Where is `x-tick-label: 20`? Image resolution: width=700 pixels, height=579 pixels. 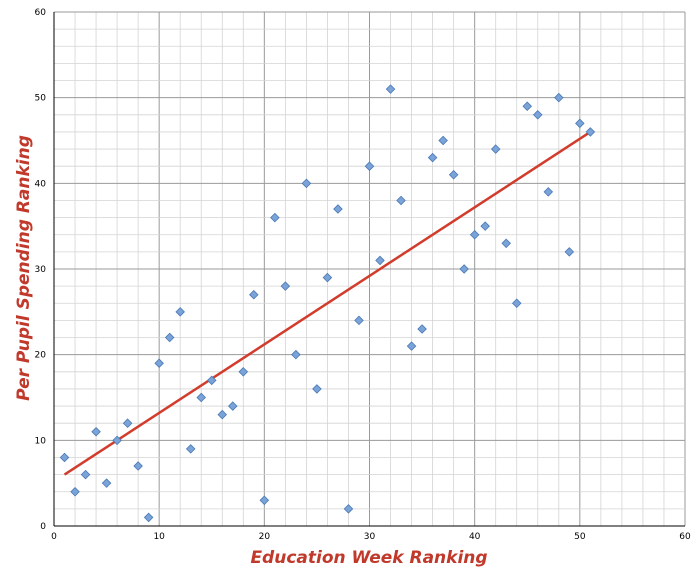 x-tick-label: 20 is located at coordinates (265, 537).